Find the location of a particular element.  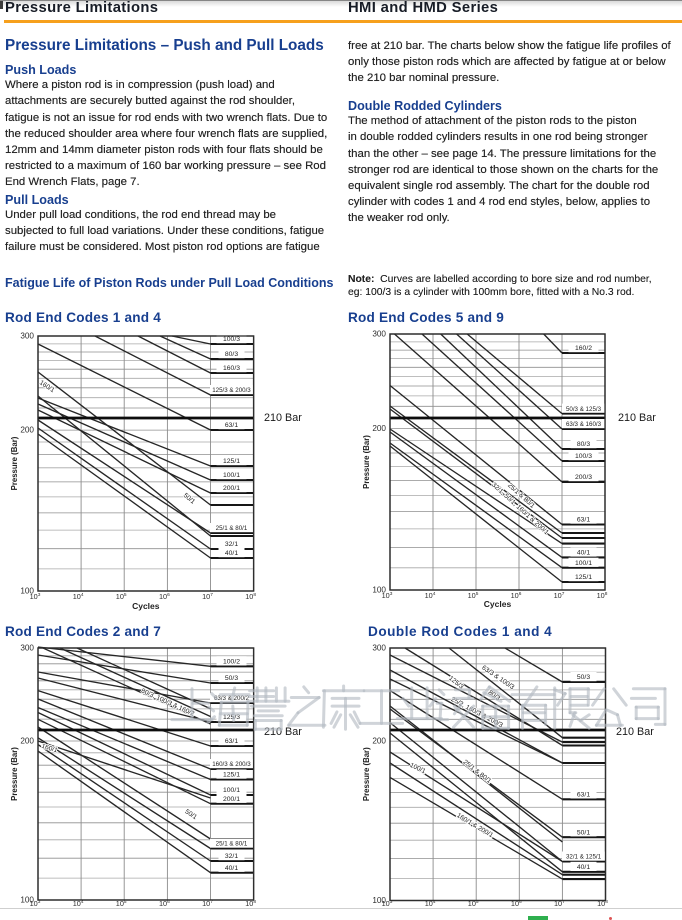

svg-text: 160/3 is located at coordinates (231, 368).